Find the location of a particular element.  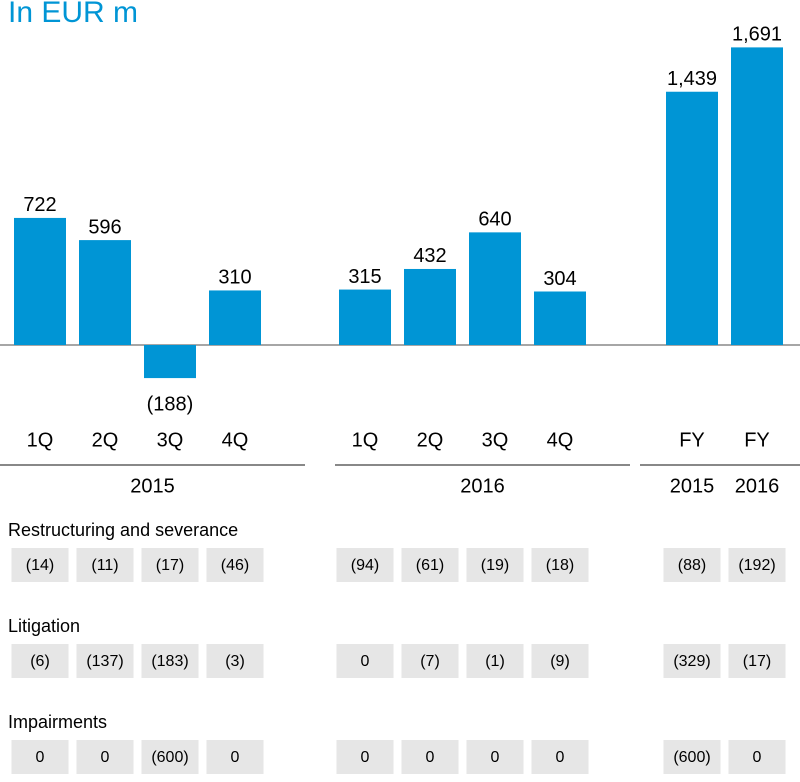

value-label: 596 is located at coordinates (104, 227).